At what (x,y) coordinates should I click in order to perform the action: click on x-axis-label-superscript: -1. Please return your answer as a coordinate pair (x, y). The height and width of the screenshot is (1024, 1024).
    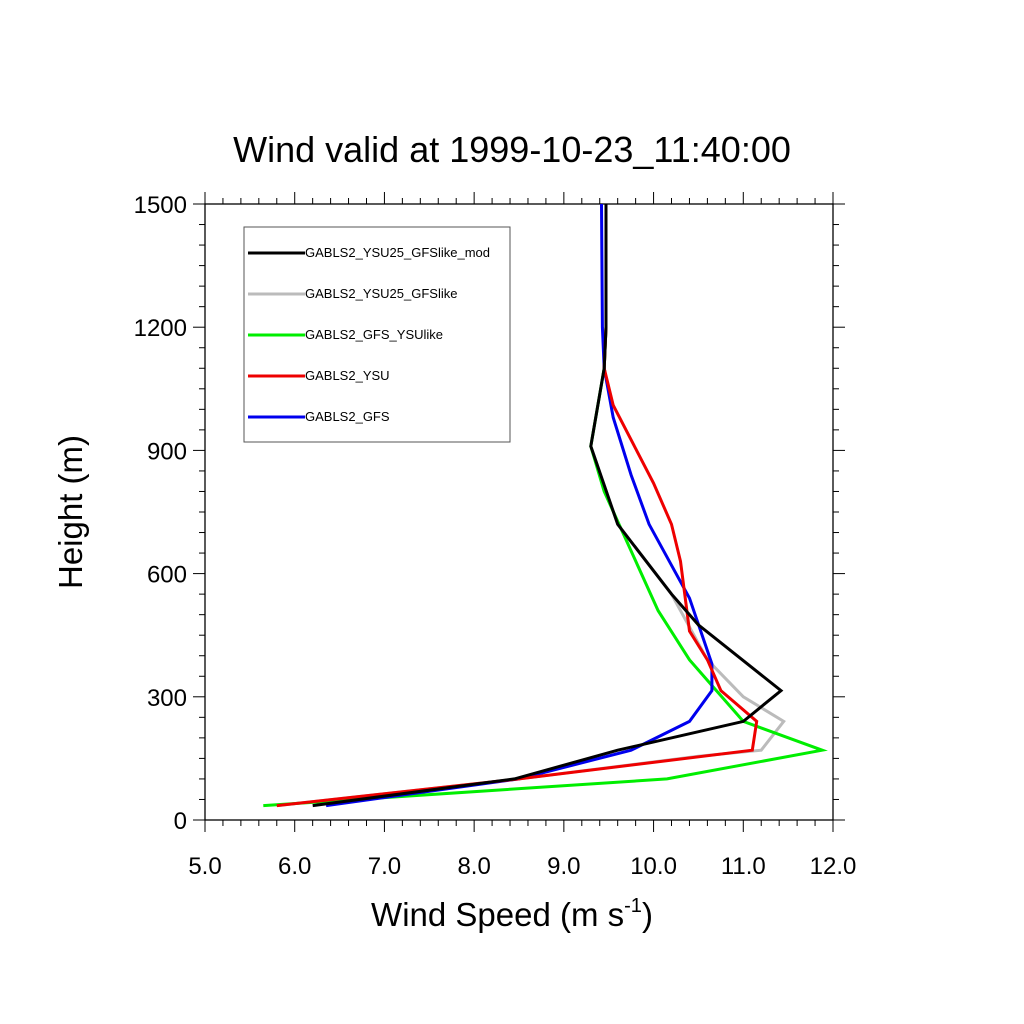
    Looking at the image, I should click on (633, 906).